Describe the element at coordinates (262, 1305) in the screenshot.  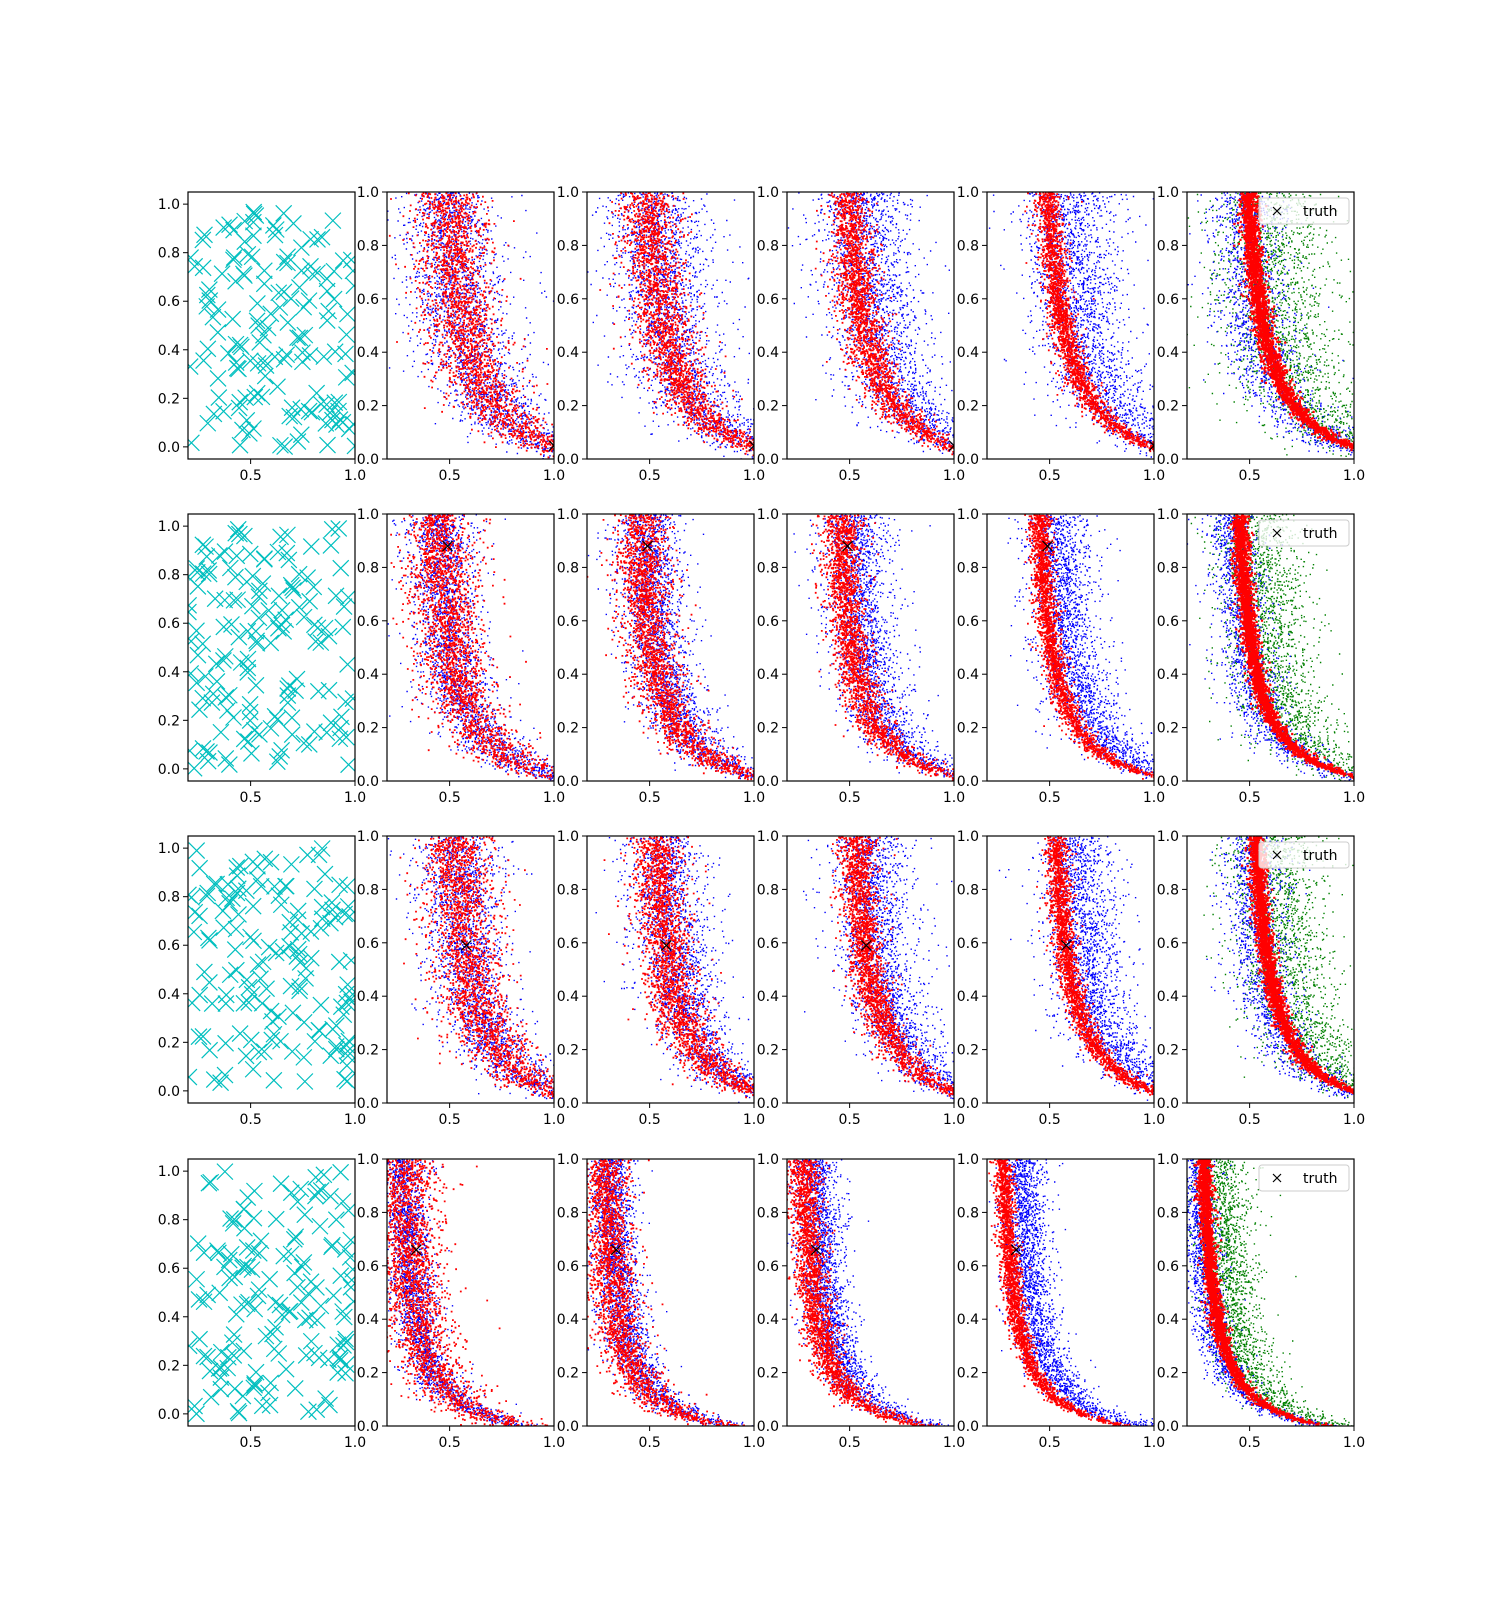
I see `panel-r4-c1: 0.5 1.00.00.20.40.60.81.0` at that location.